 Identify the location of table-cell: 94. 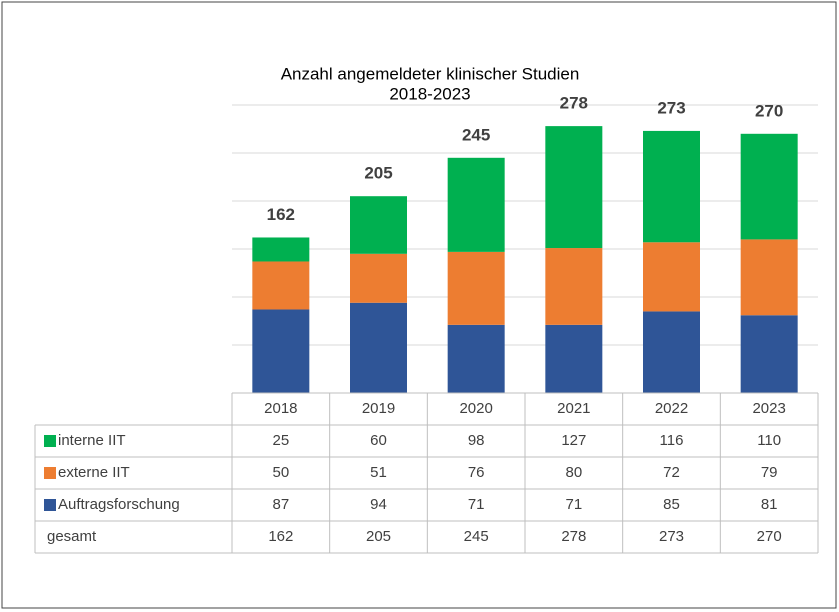
(378, 504).